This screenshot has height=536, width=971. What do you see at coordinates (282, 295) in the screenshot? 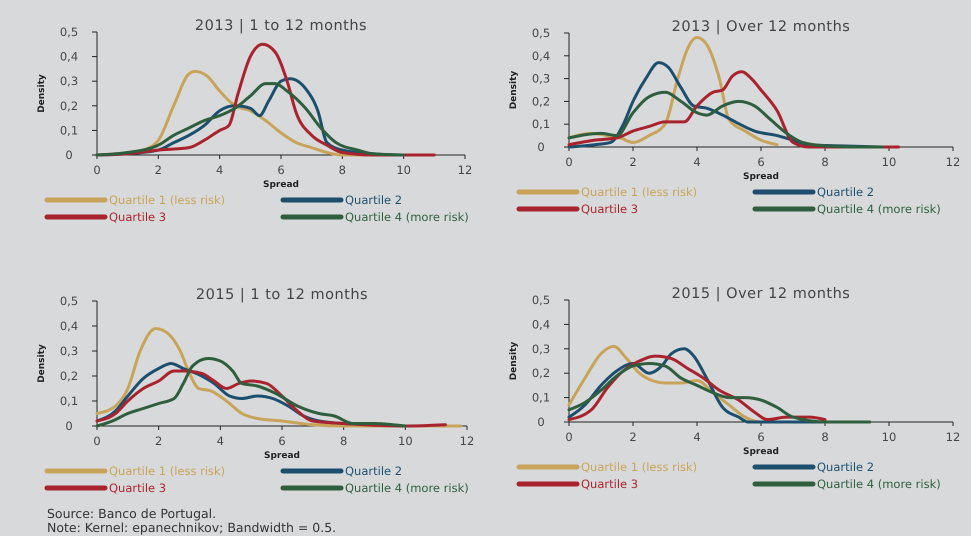
I see `chart-title: 2015 | 1 to 12 months` at bounding box center [282, 295].